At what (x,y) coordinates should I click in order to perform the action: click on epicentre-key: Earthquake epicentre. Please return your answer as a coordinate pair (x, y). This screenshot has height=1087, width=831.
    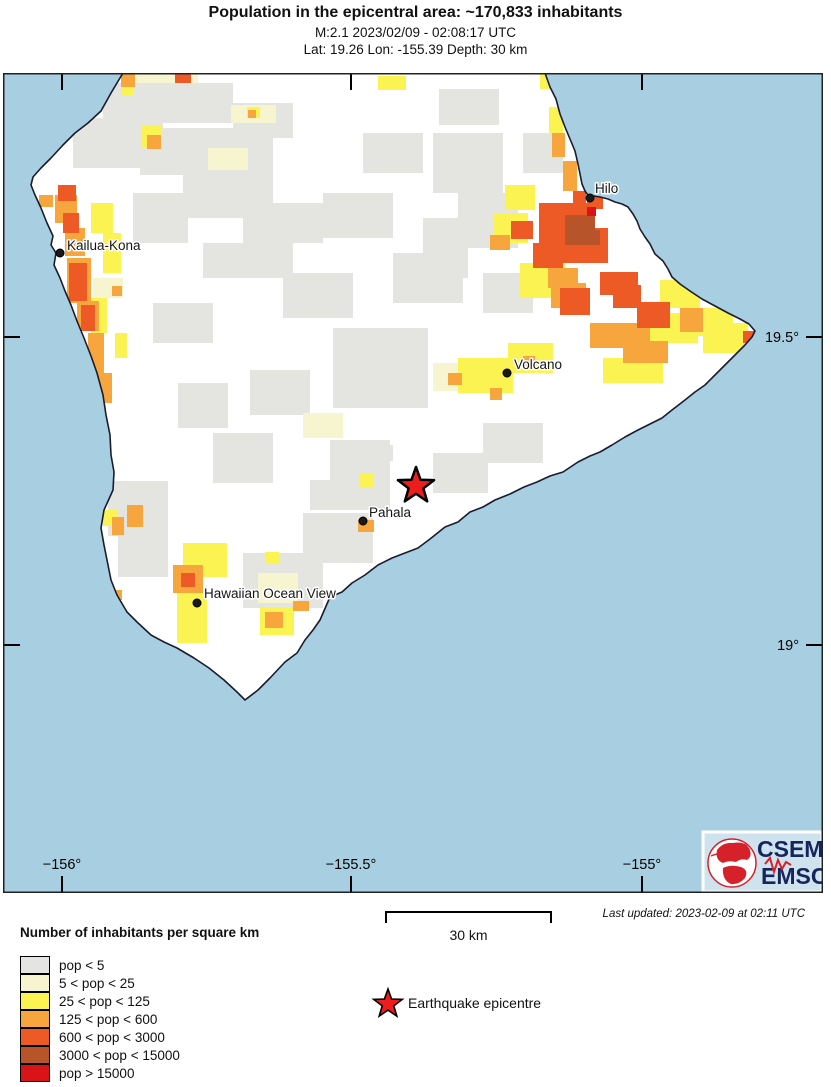
    Looking at the image, I should click on (488, 1004).